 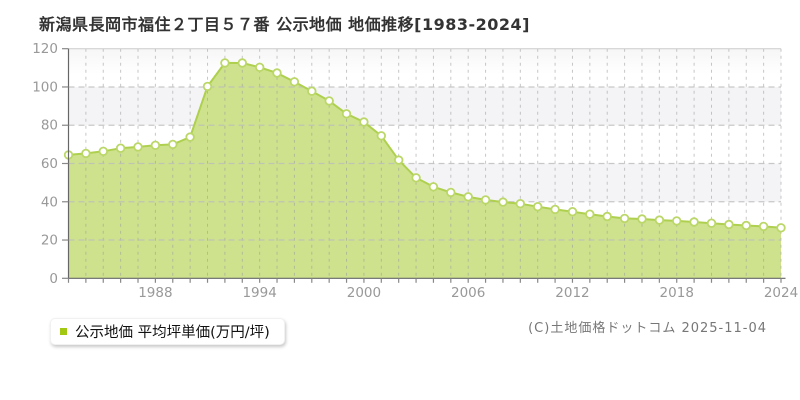 What do you see at coordinates (53, 279) in the screenshot?
I see `y-tick-label: 0` at bounding box center [53, 279].